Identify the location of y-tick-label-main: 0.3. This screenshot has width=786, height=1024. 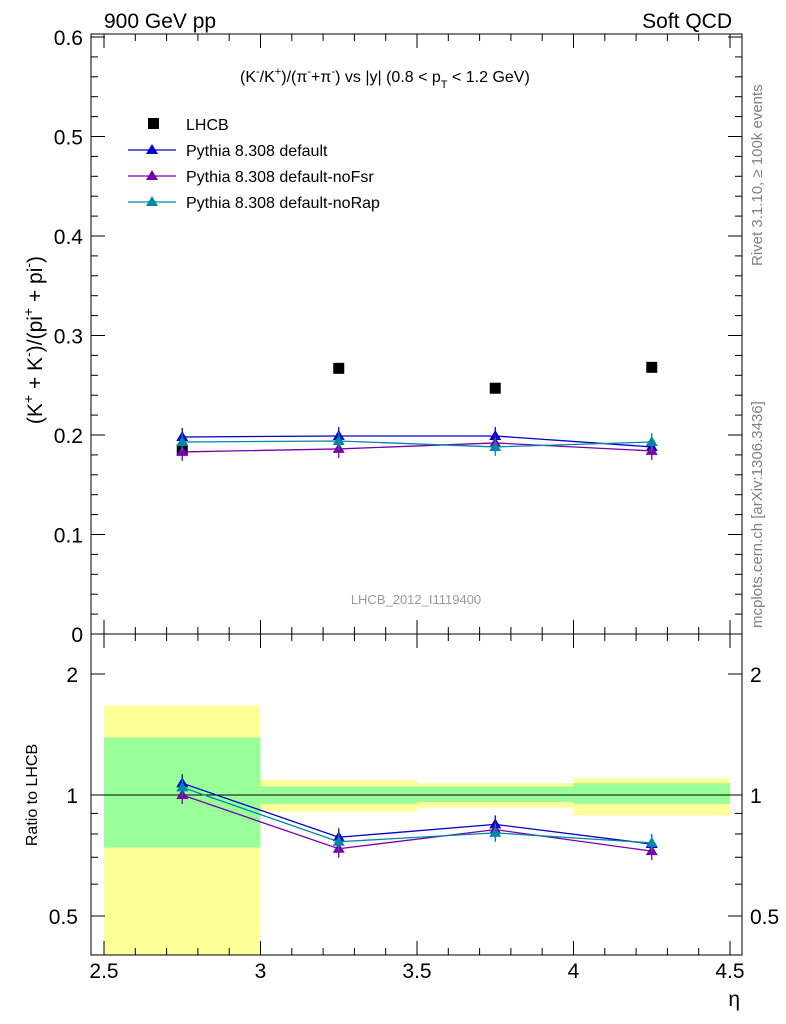
(68, 337).